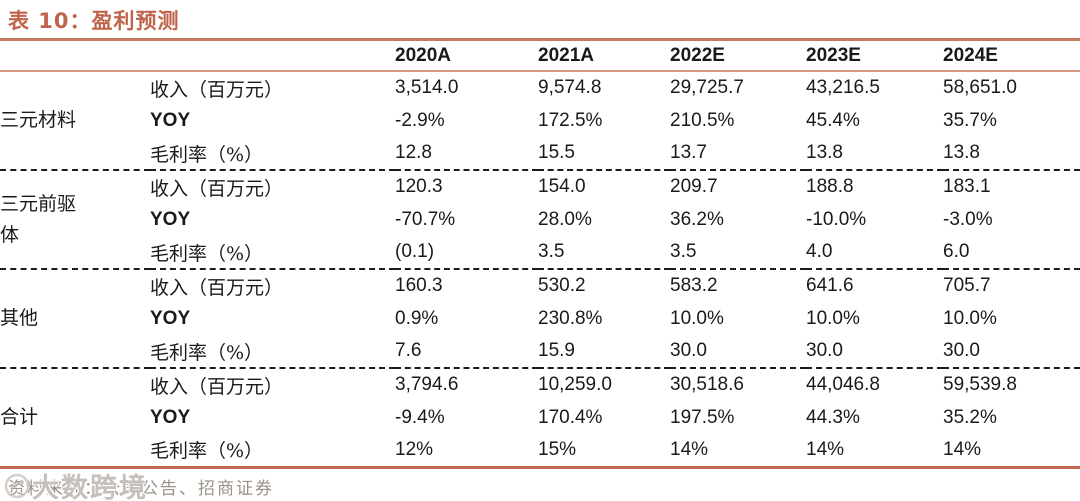  I want to click on cell-value: 10,259.0, so click(604, 384).